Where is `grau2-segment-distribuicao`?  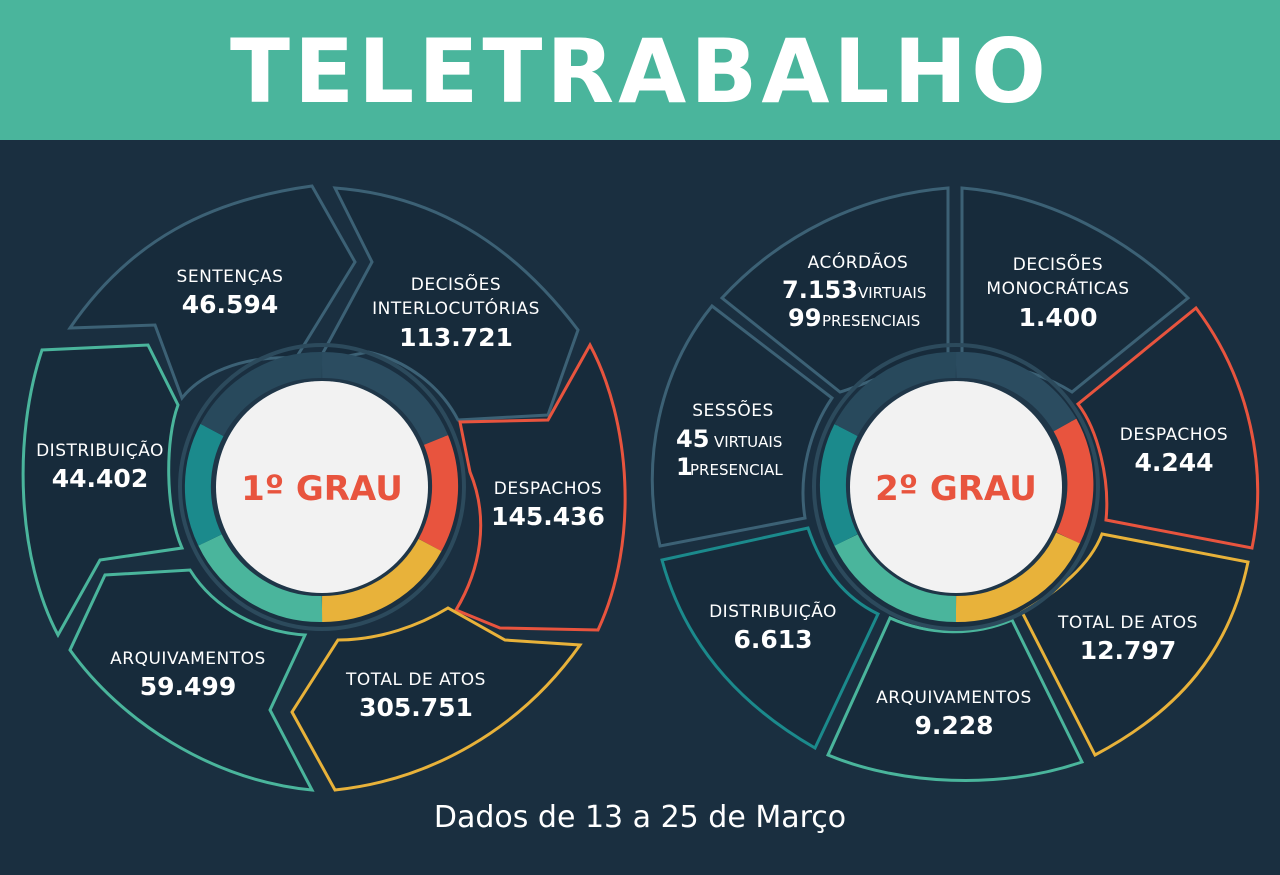 grau2-segment-distribuicao is located at coordinates (770, 638).